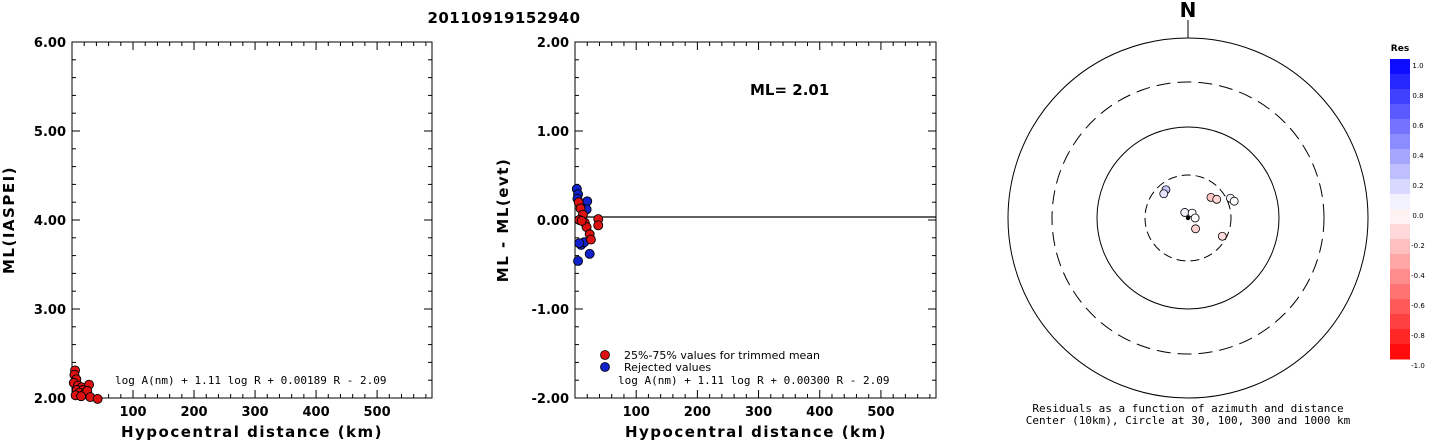 This screenshot has width=1437, height=441. What do you see at coordinates (1418, 336) in the screenshot?
I see `colorbar-tick-label: -0.8` at bounding box center [1418, 336].